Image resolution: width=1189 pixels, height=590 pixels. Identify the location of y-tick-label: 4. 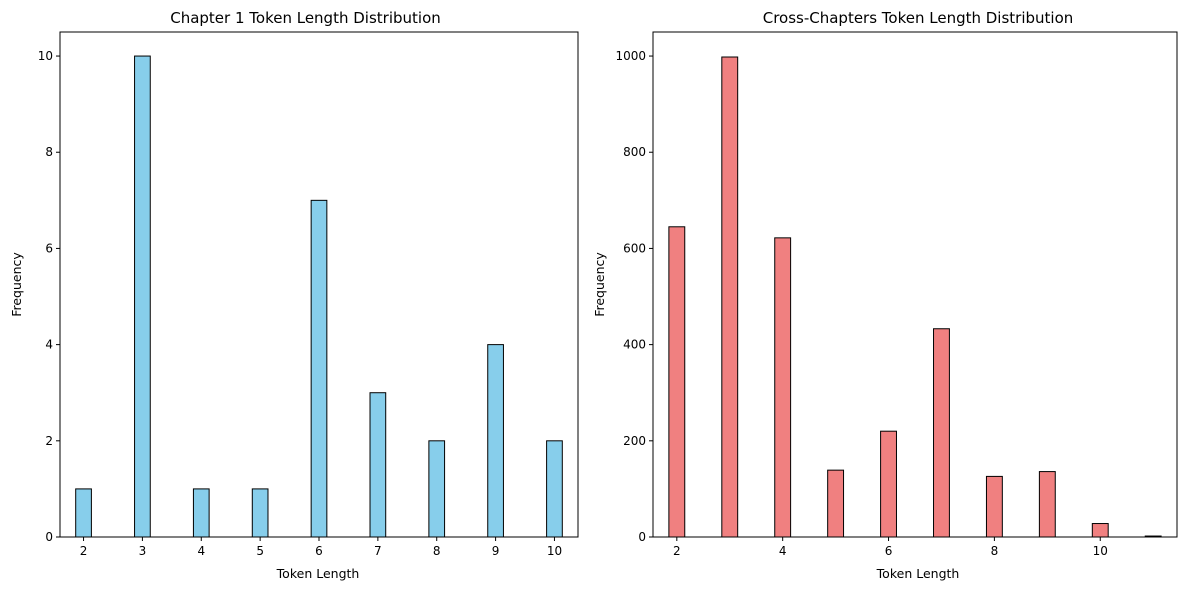
(49, 345).